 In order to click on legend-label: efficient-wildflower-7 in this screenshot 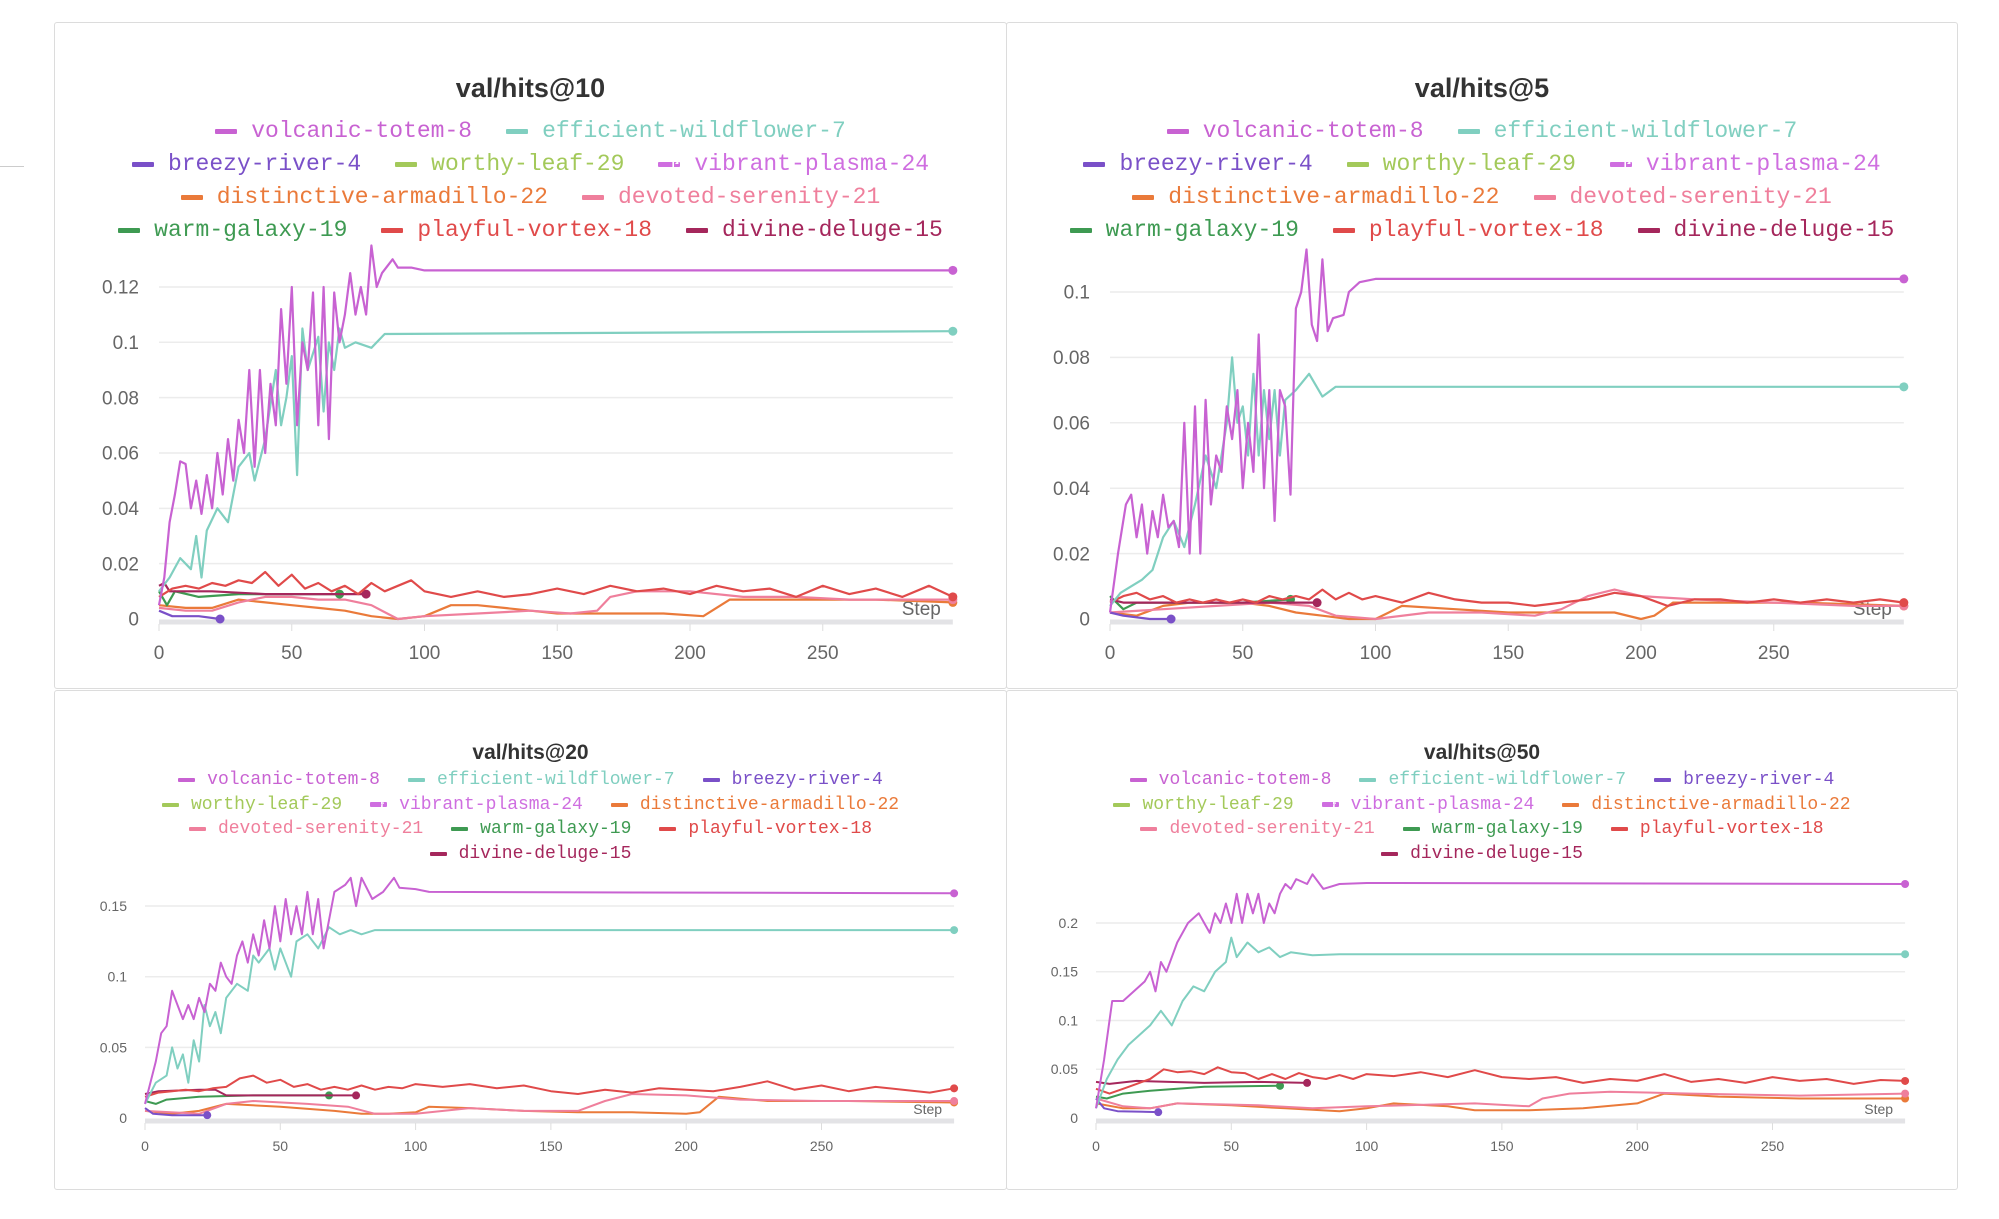, I will do `click(694, 131)`.